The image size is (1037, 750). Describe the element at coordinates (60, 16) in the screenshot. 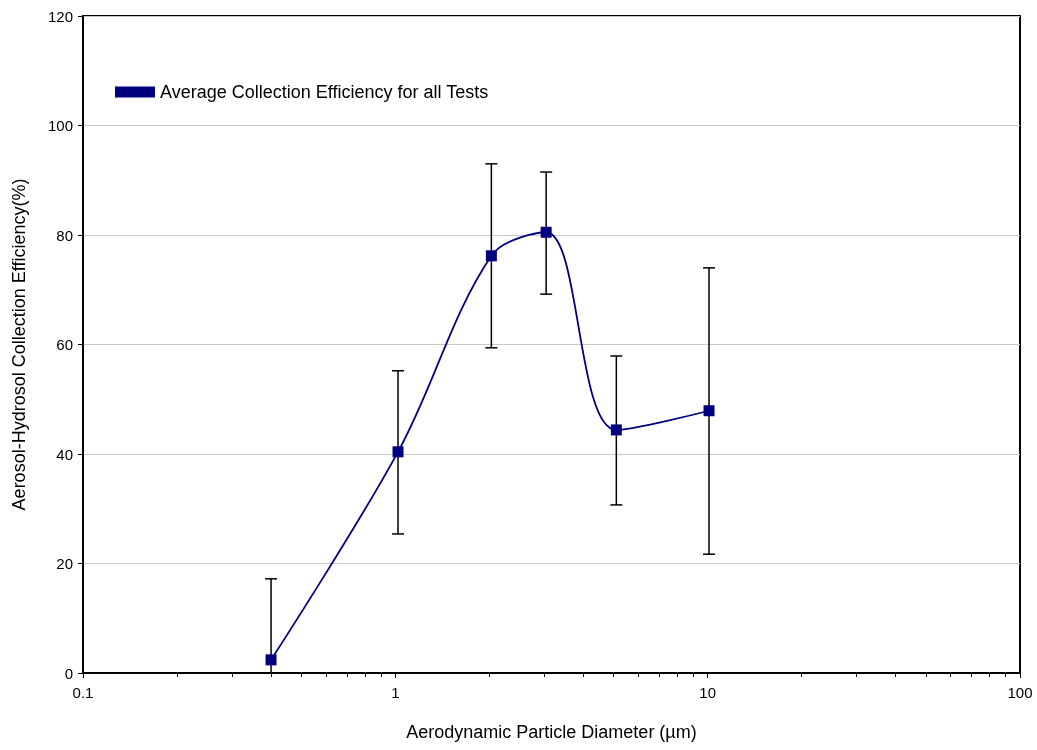

I see `y-tick-label: 120` at that location.